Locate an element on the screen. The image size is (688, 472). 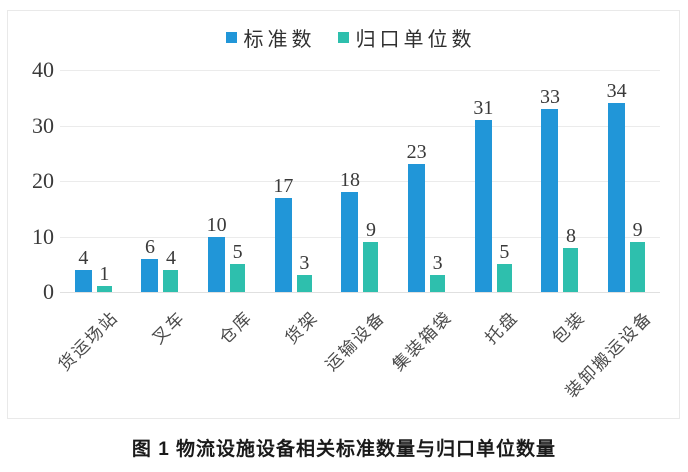
value-label-s1-g7: 31 is located at coordinates (483, 107).